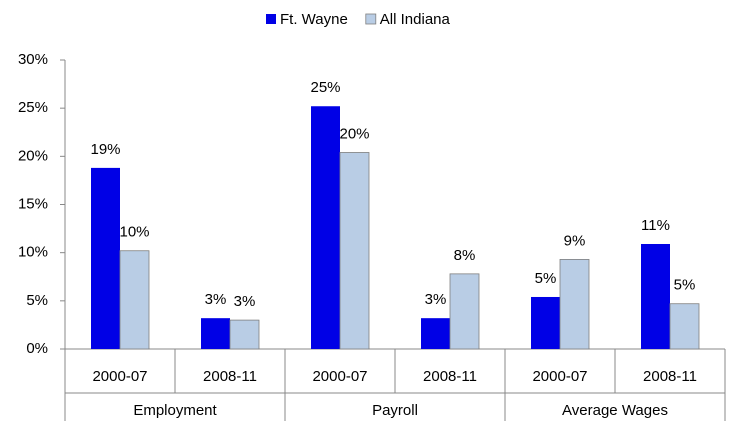 The height and width of the screenshot is (421, 731). What do you see at coordinates (33, 107) in the screenshot?
I see `y-tick-label: 25%` at bounding box center [33, 107].